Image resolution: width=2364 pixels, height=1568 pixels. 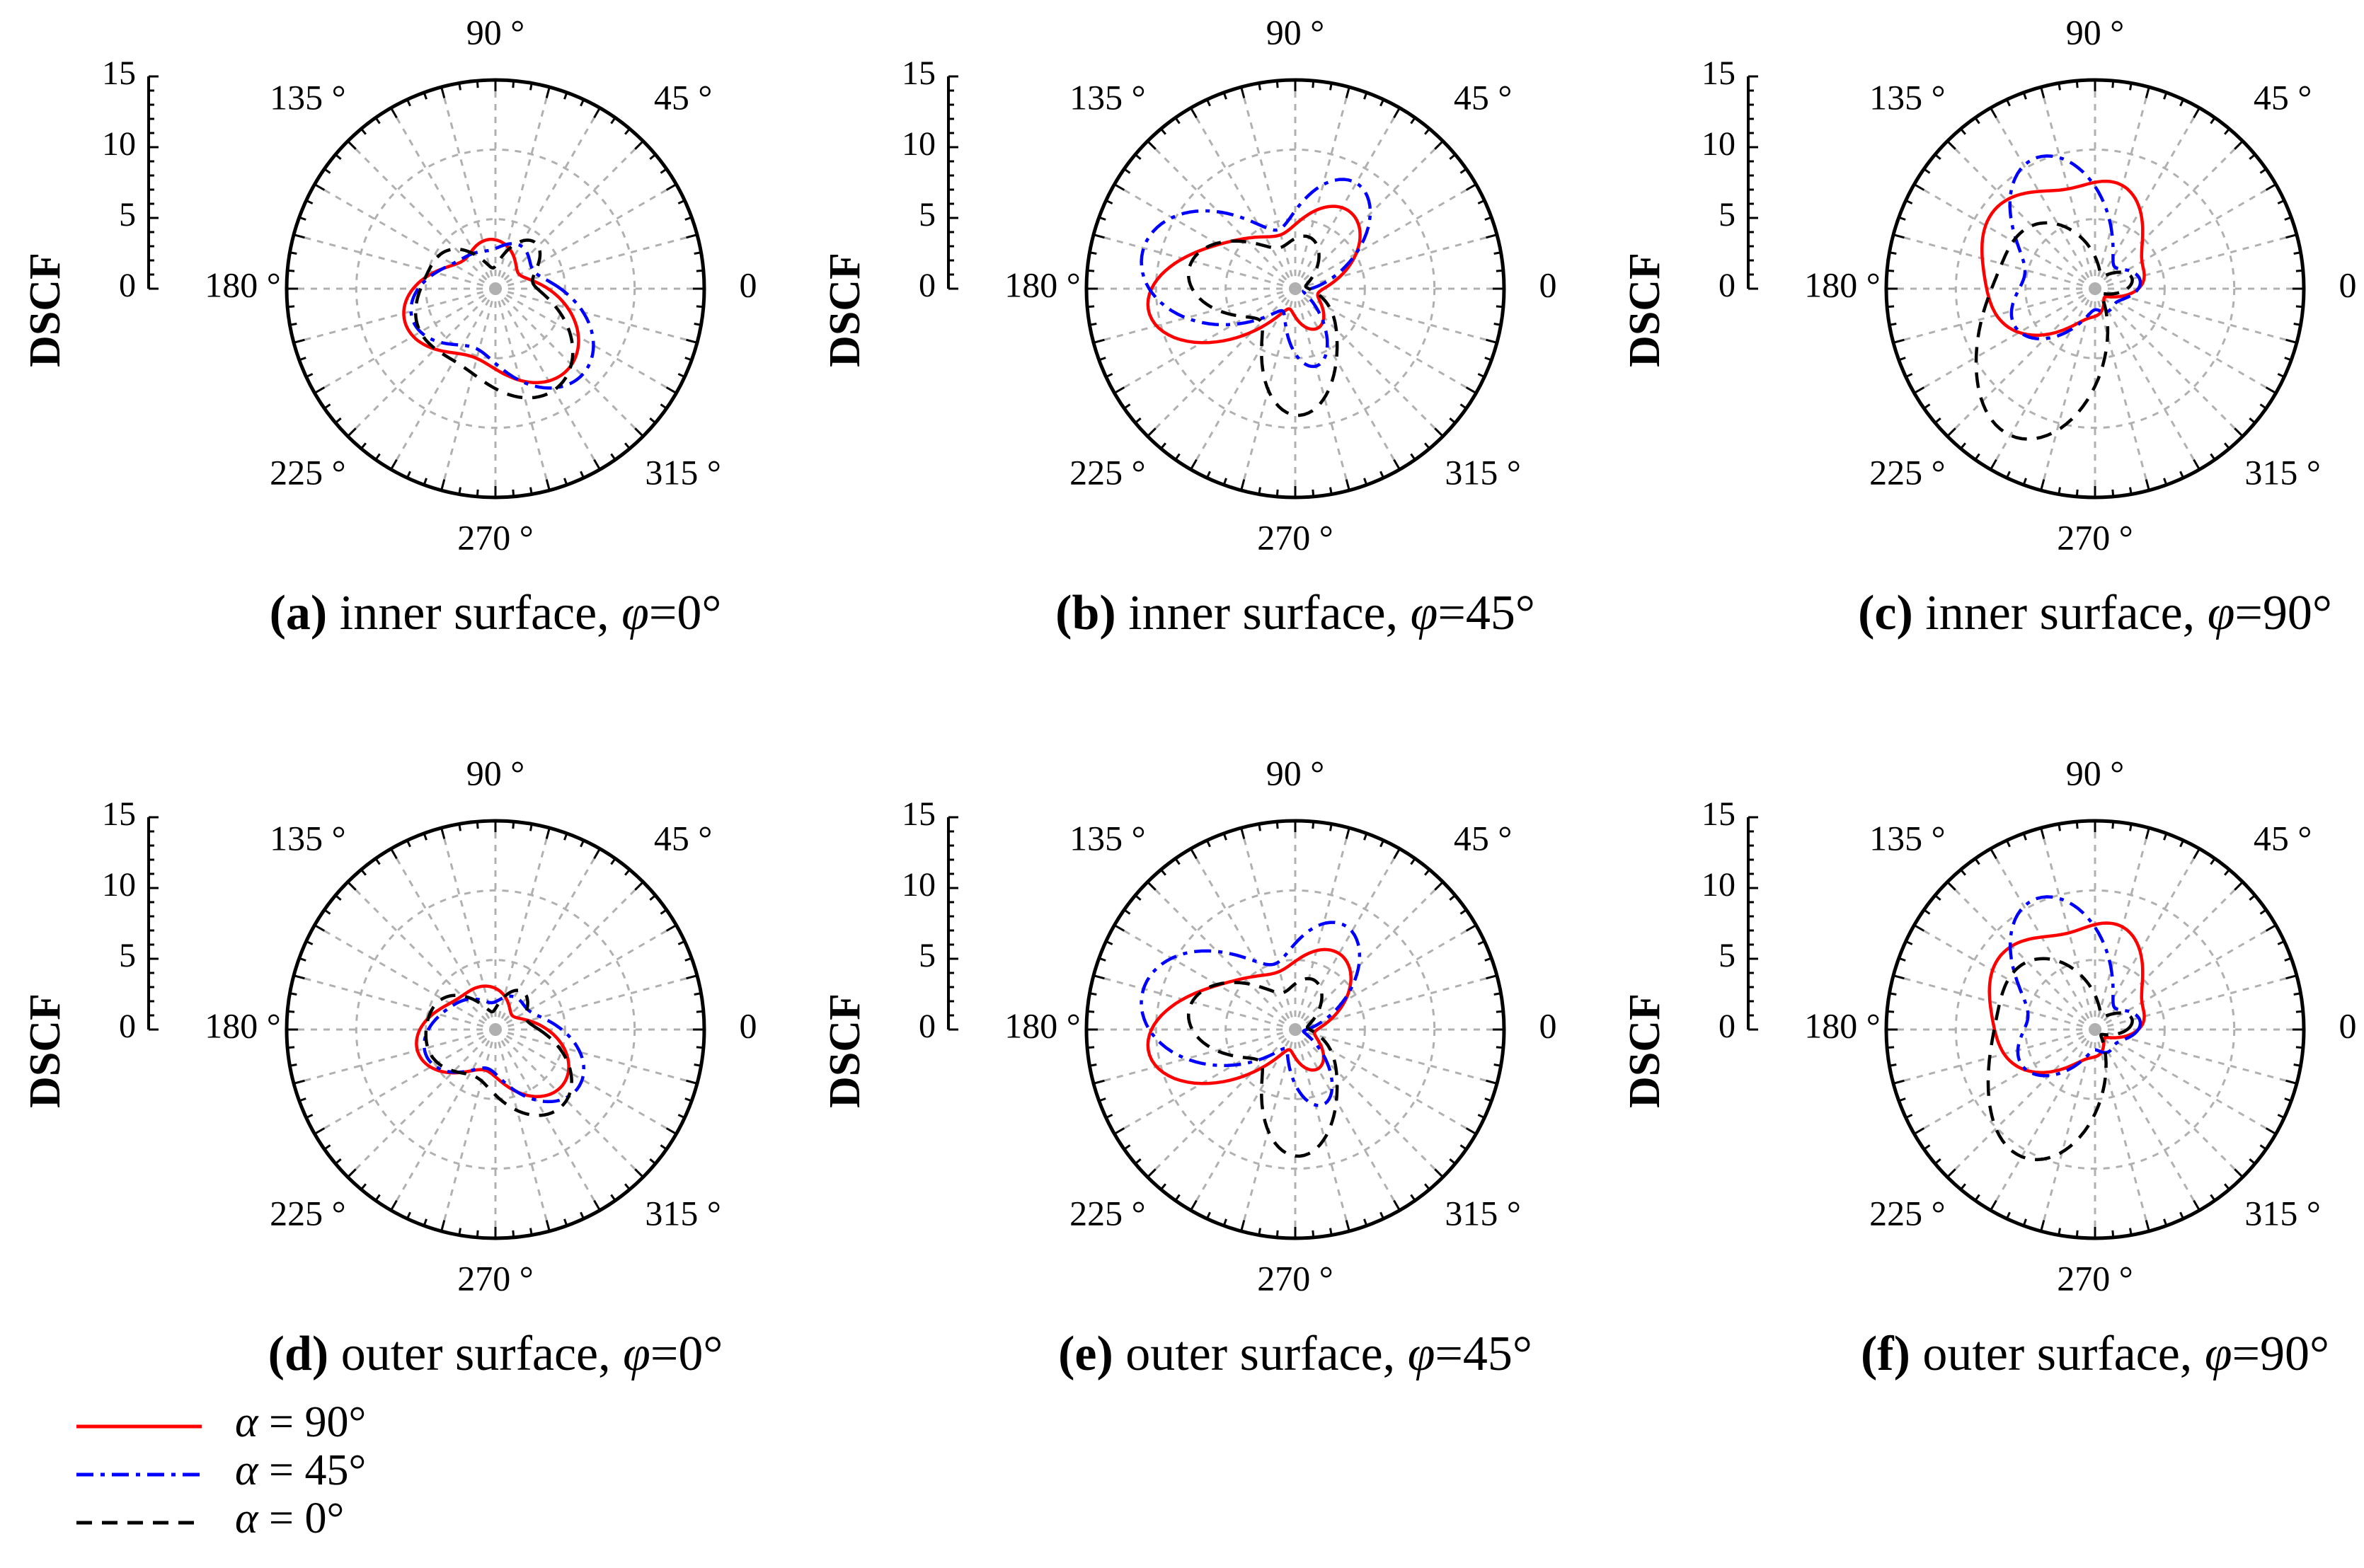 What do you see at coordinates (495, 1278) in the screenshot?
I see `angle-label-270: 270 °` at bounding box center [495, 1278].